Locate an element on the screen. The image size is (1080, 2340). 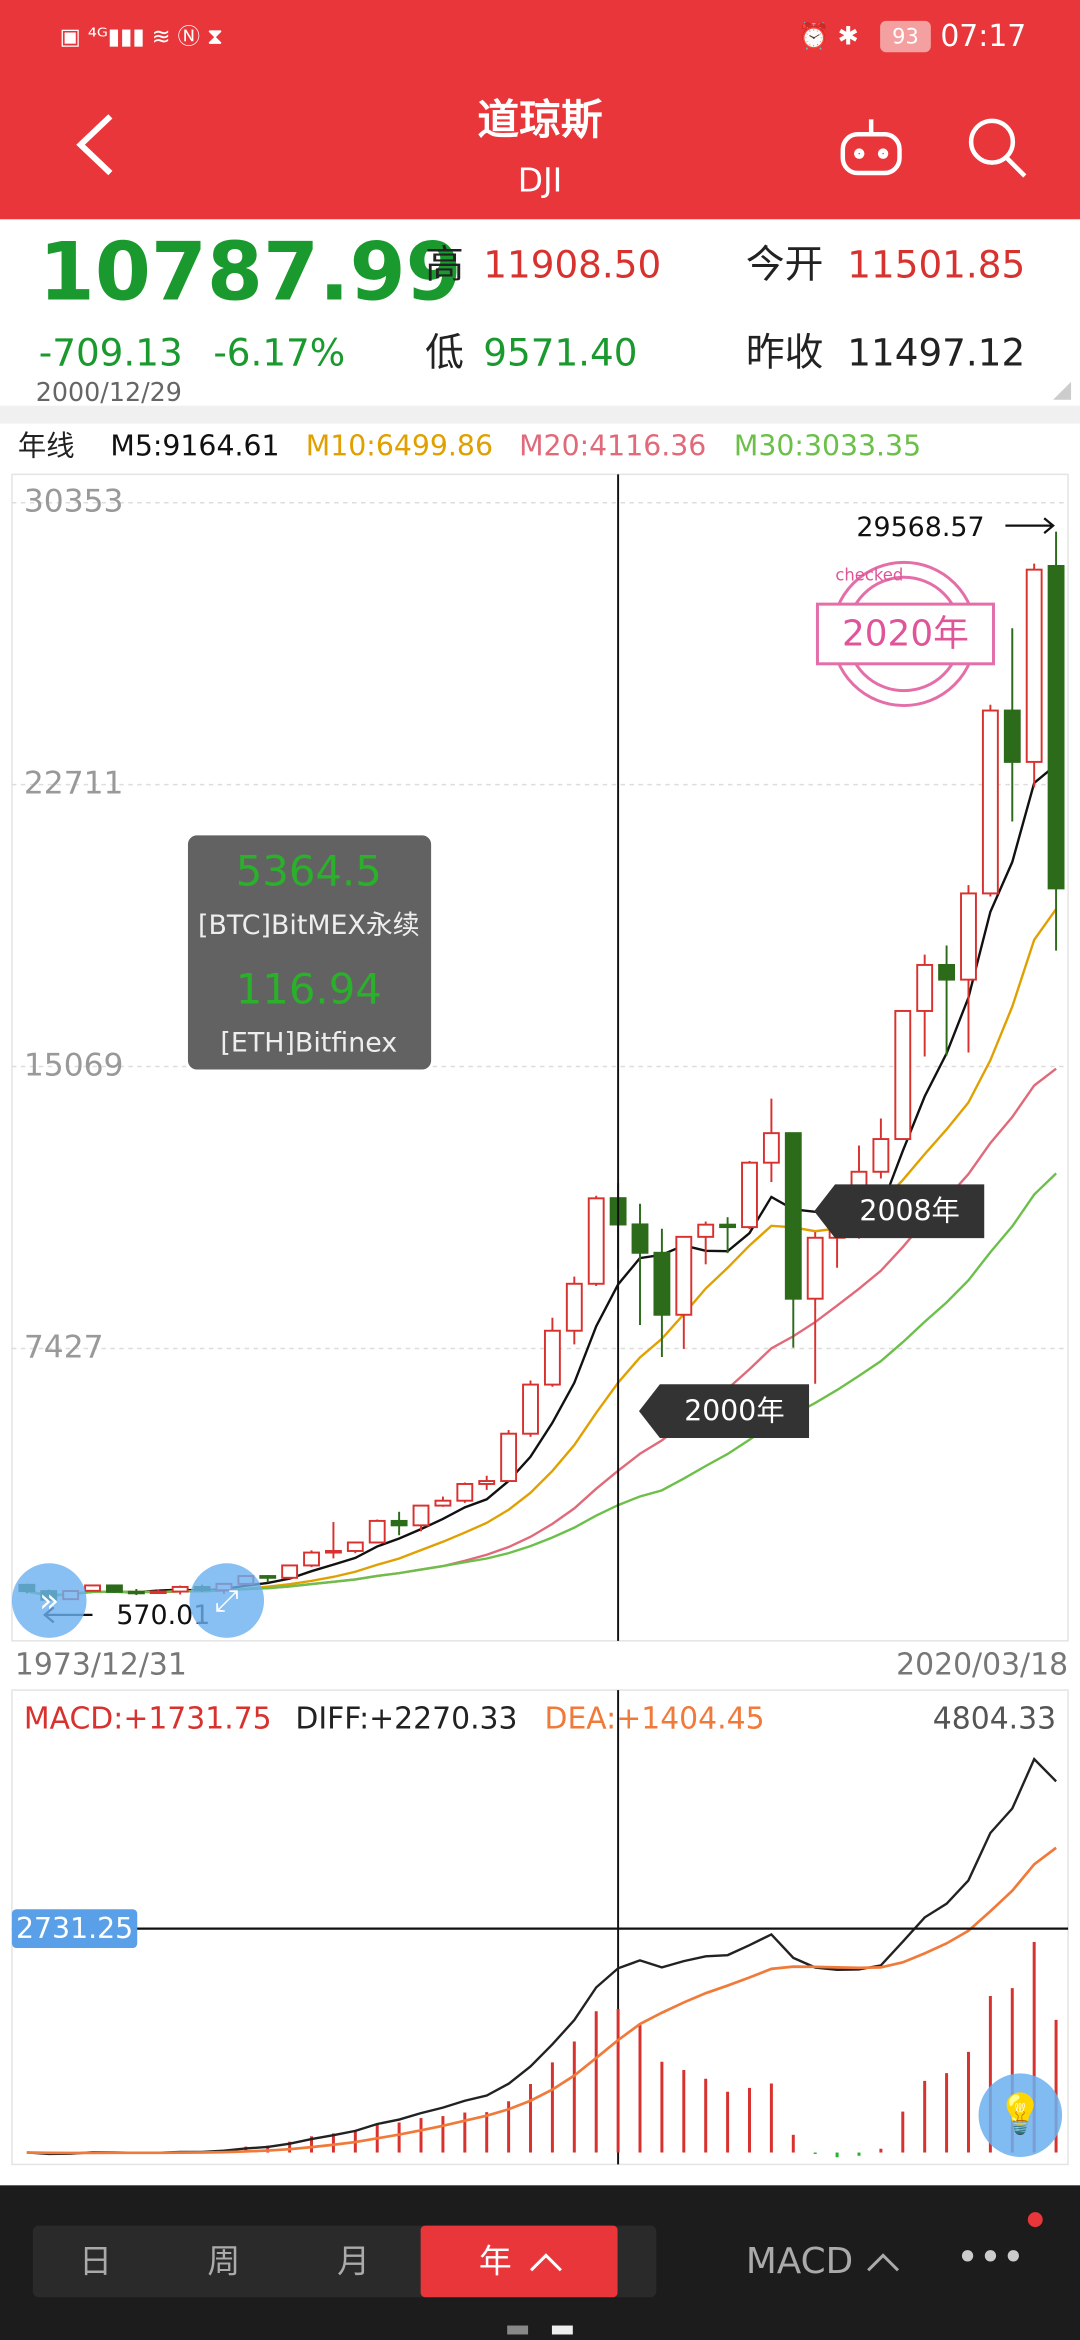
dea-label: DEA:+1404.45 is located at coordinates (654, 1718).